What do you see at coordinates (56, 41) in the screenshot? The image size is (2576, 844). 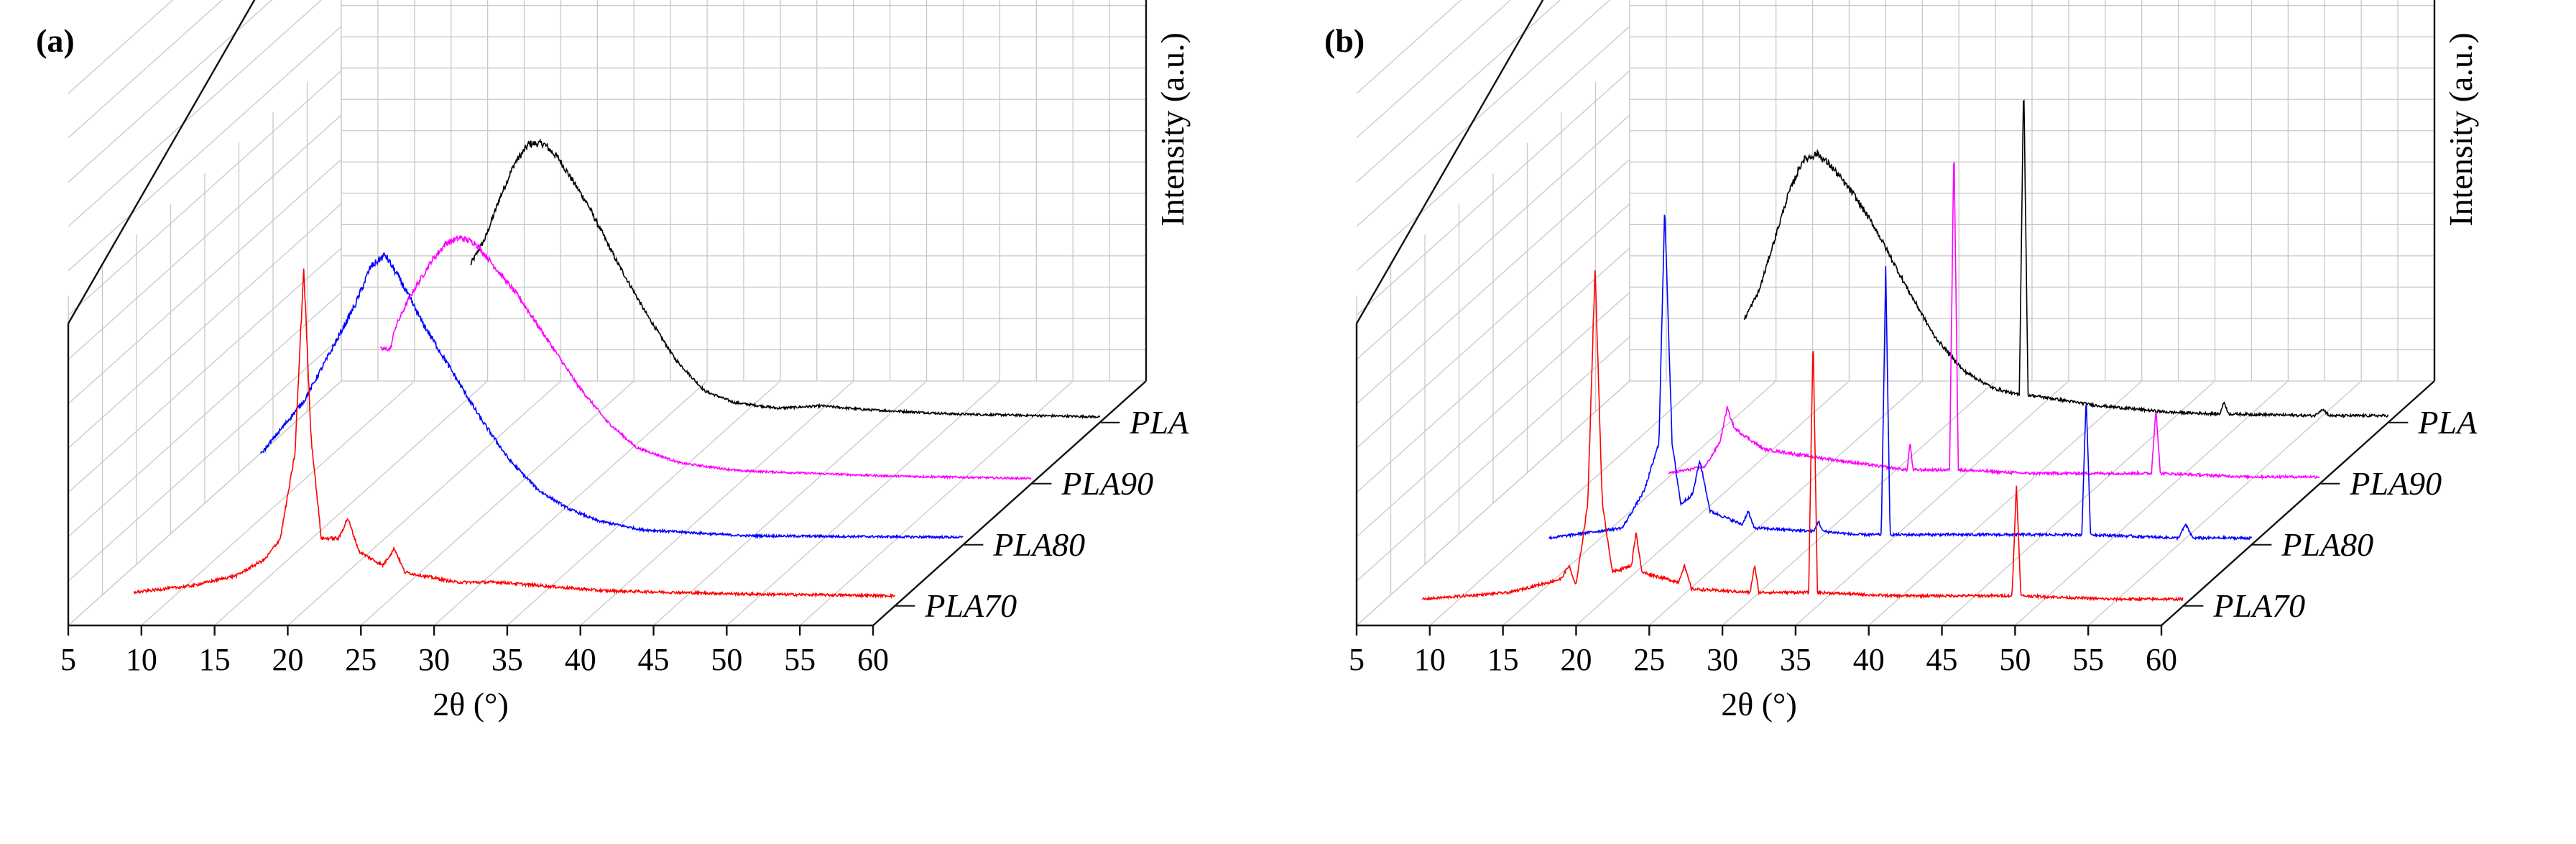 I see `panel-label: (a)` at bounding box center [56, 41].